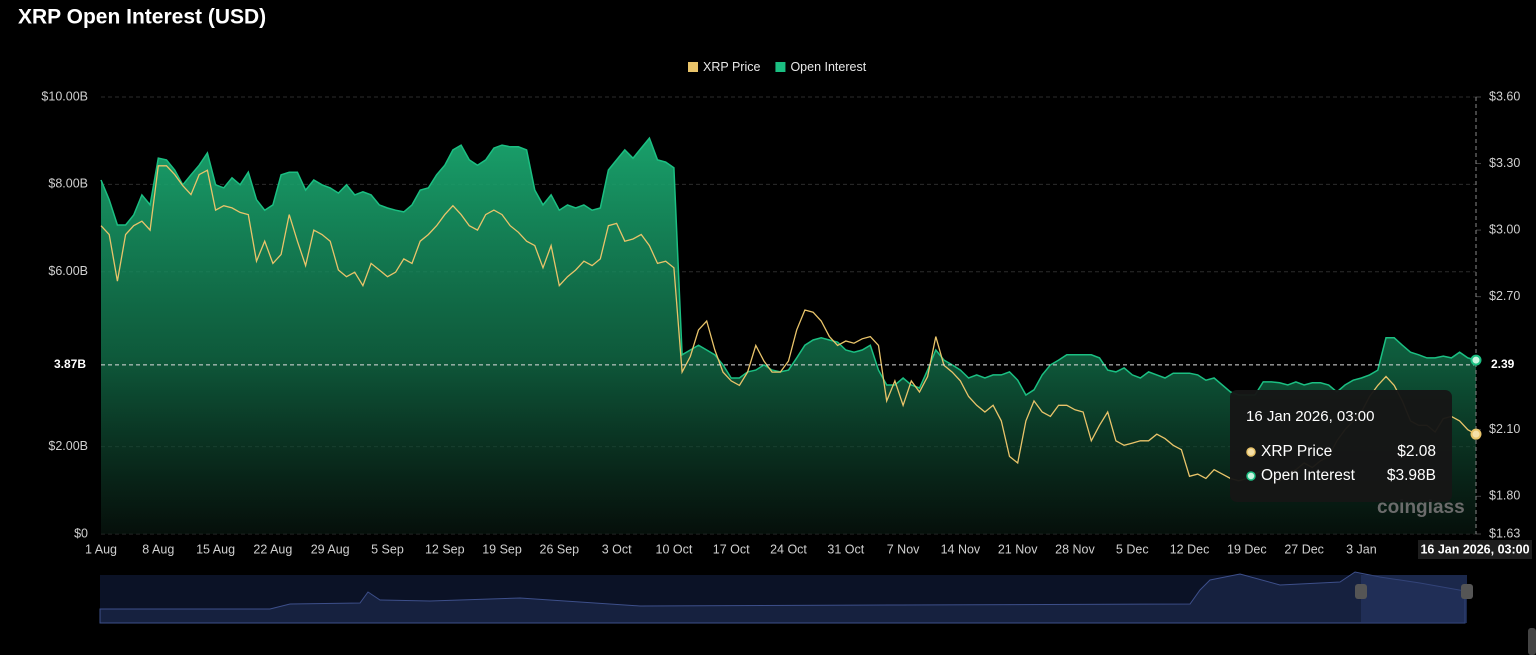  I want to click on tooltip-bg, so click(1341, 446).